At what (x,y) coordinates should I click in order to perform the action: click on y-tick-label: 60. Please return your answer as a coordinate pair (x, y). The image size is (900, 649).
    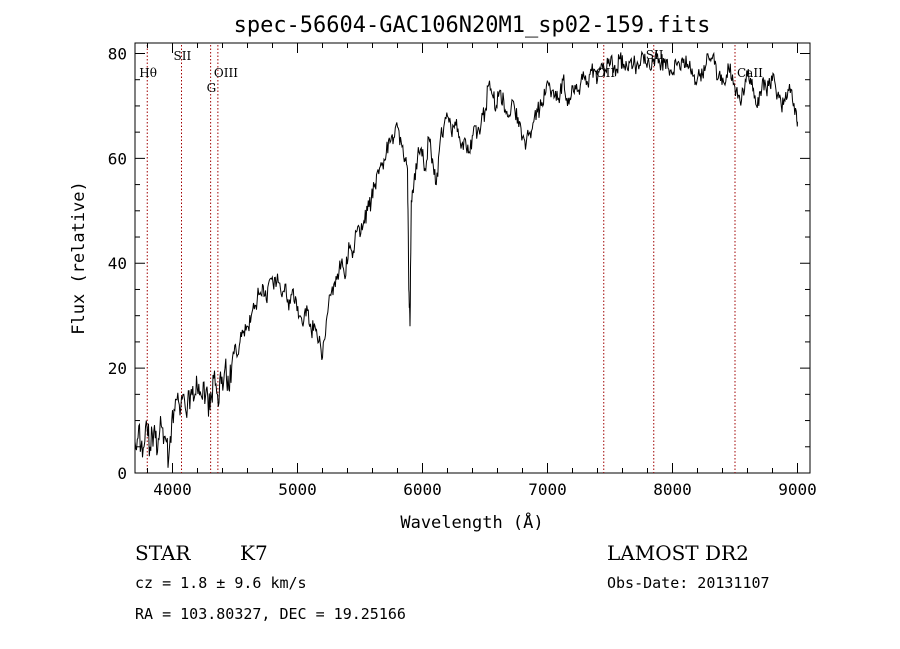
    Looking at the image, I should click on (117, 158).